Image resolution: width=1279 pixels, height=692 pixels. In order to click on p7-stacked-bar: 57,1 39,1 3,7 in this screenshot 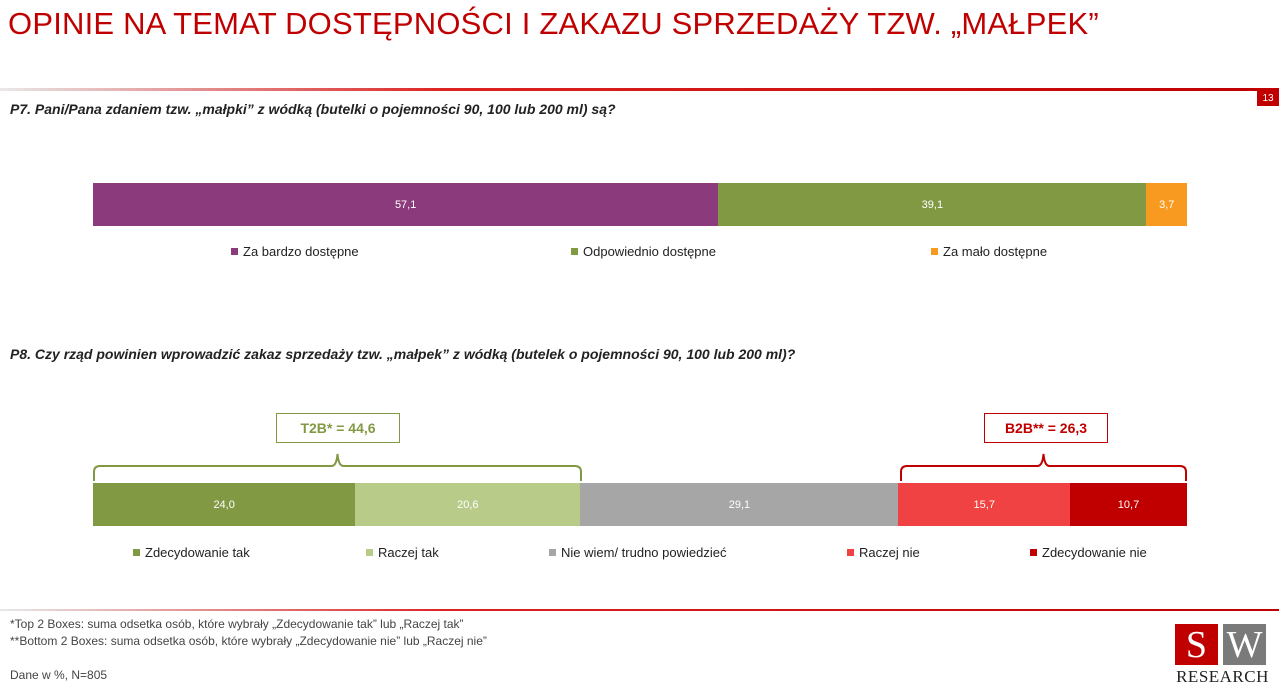, I will do `click(640, 204)`.